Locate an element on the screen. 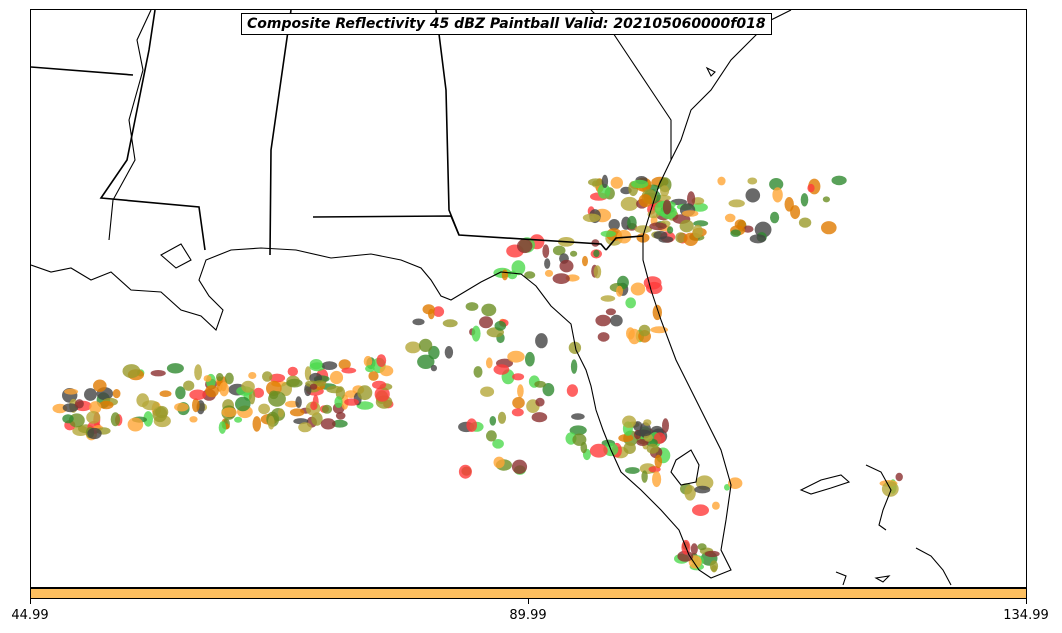 This screenshot has height=633, width=1062. colorbar-tick-mark-right is located at coordinates (1026, 601).